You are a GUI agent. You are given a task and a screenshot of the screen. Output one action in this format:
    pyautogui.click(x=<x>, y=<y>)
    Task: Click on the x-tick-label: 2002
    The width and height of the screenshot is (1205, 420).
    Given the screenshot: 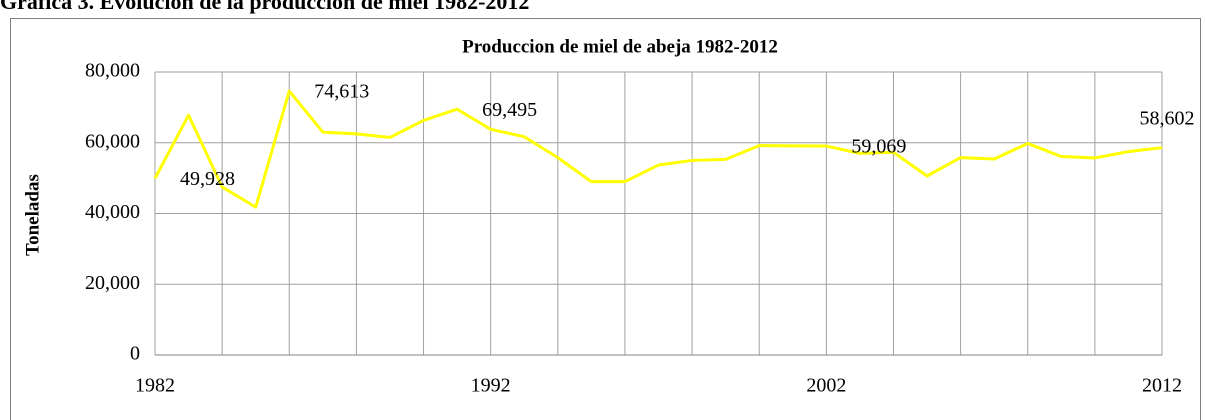 What is the action you would take?
    pyautogui.click(x=826, y=386)
    